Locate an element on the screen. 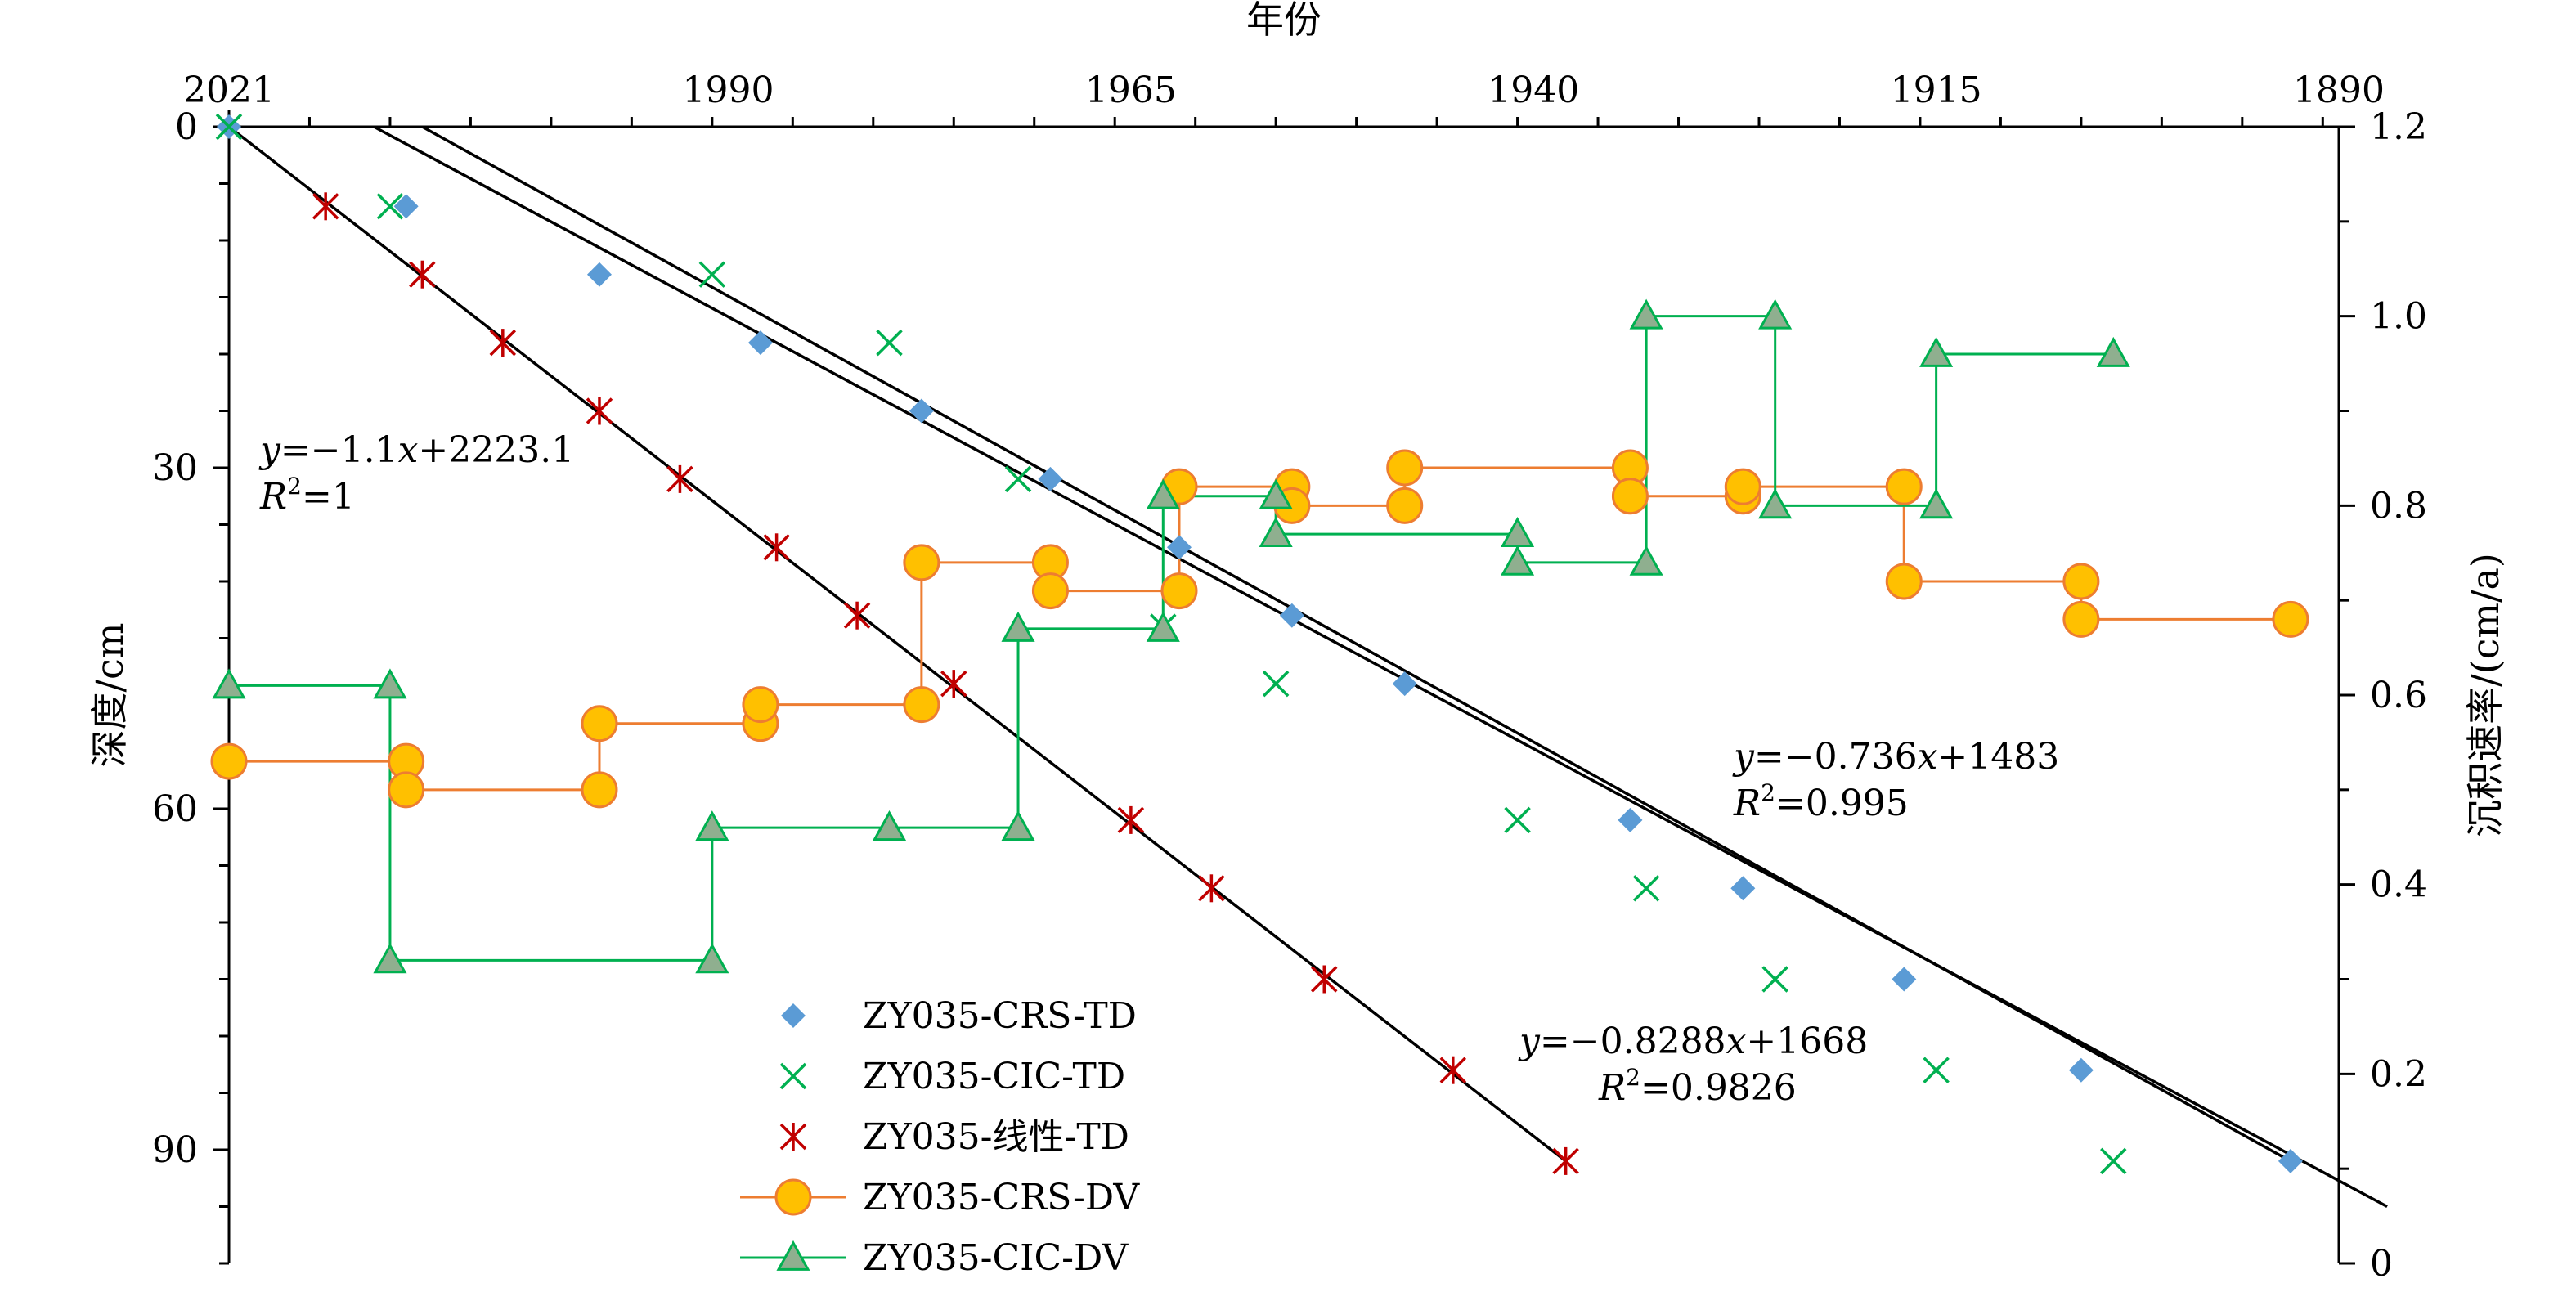 Image resolution: width=2576 pixels, height=1301 pixels. y-right-tick-label: 0.4 is located at coordinates (2398, 885).